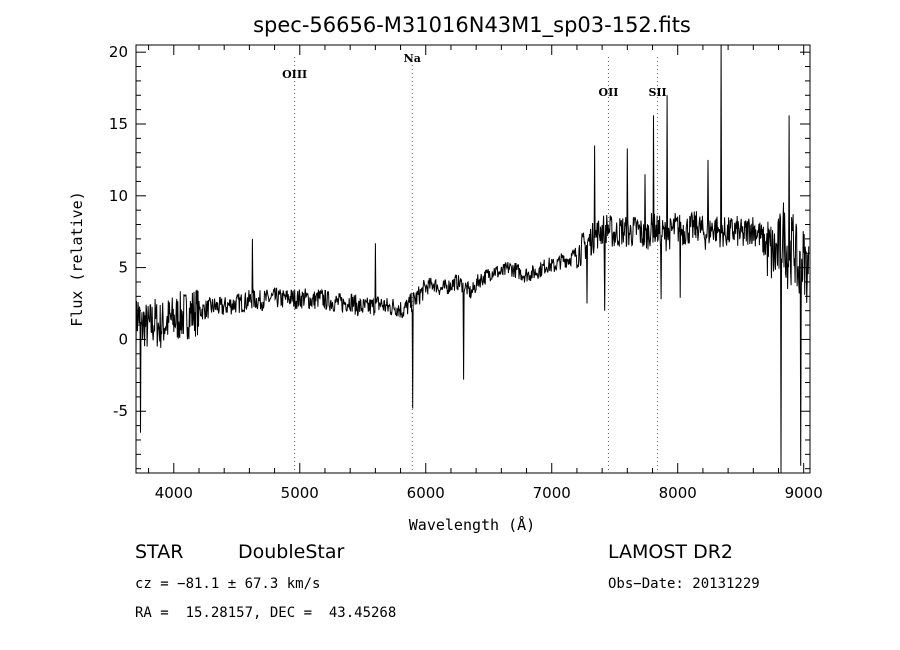  What do you see at coordinates (291, 552) in the screenshot?
I see `object-subclass: DoubleStar` at bounding box center [291, 552].